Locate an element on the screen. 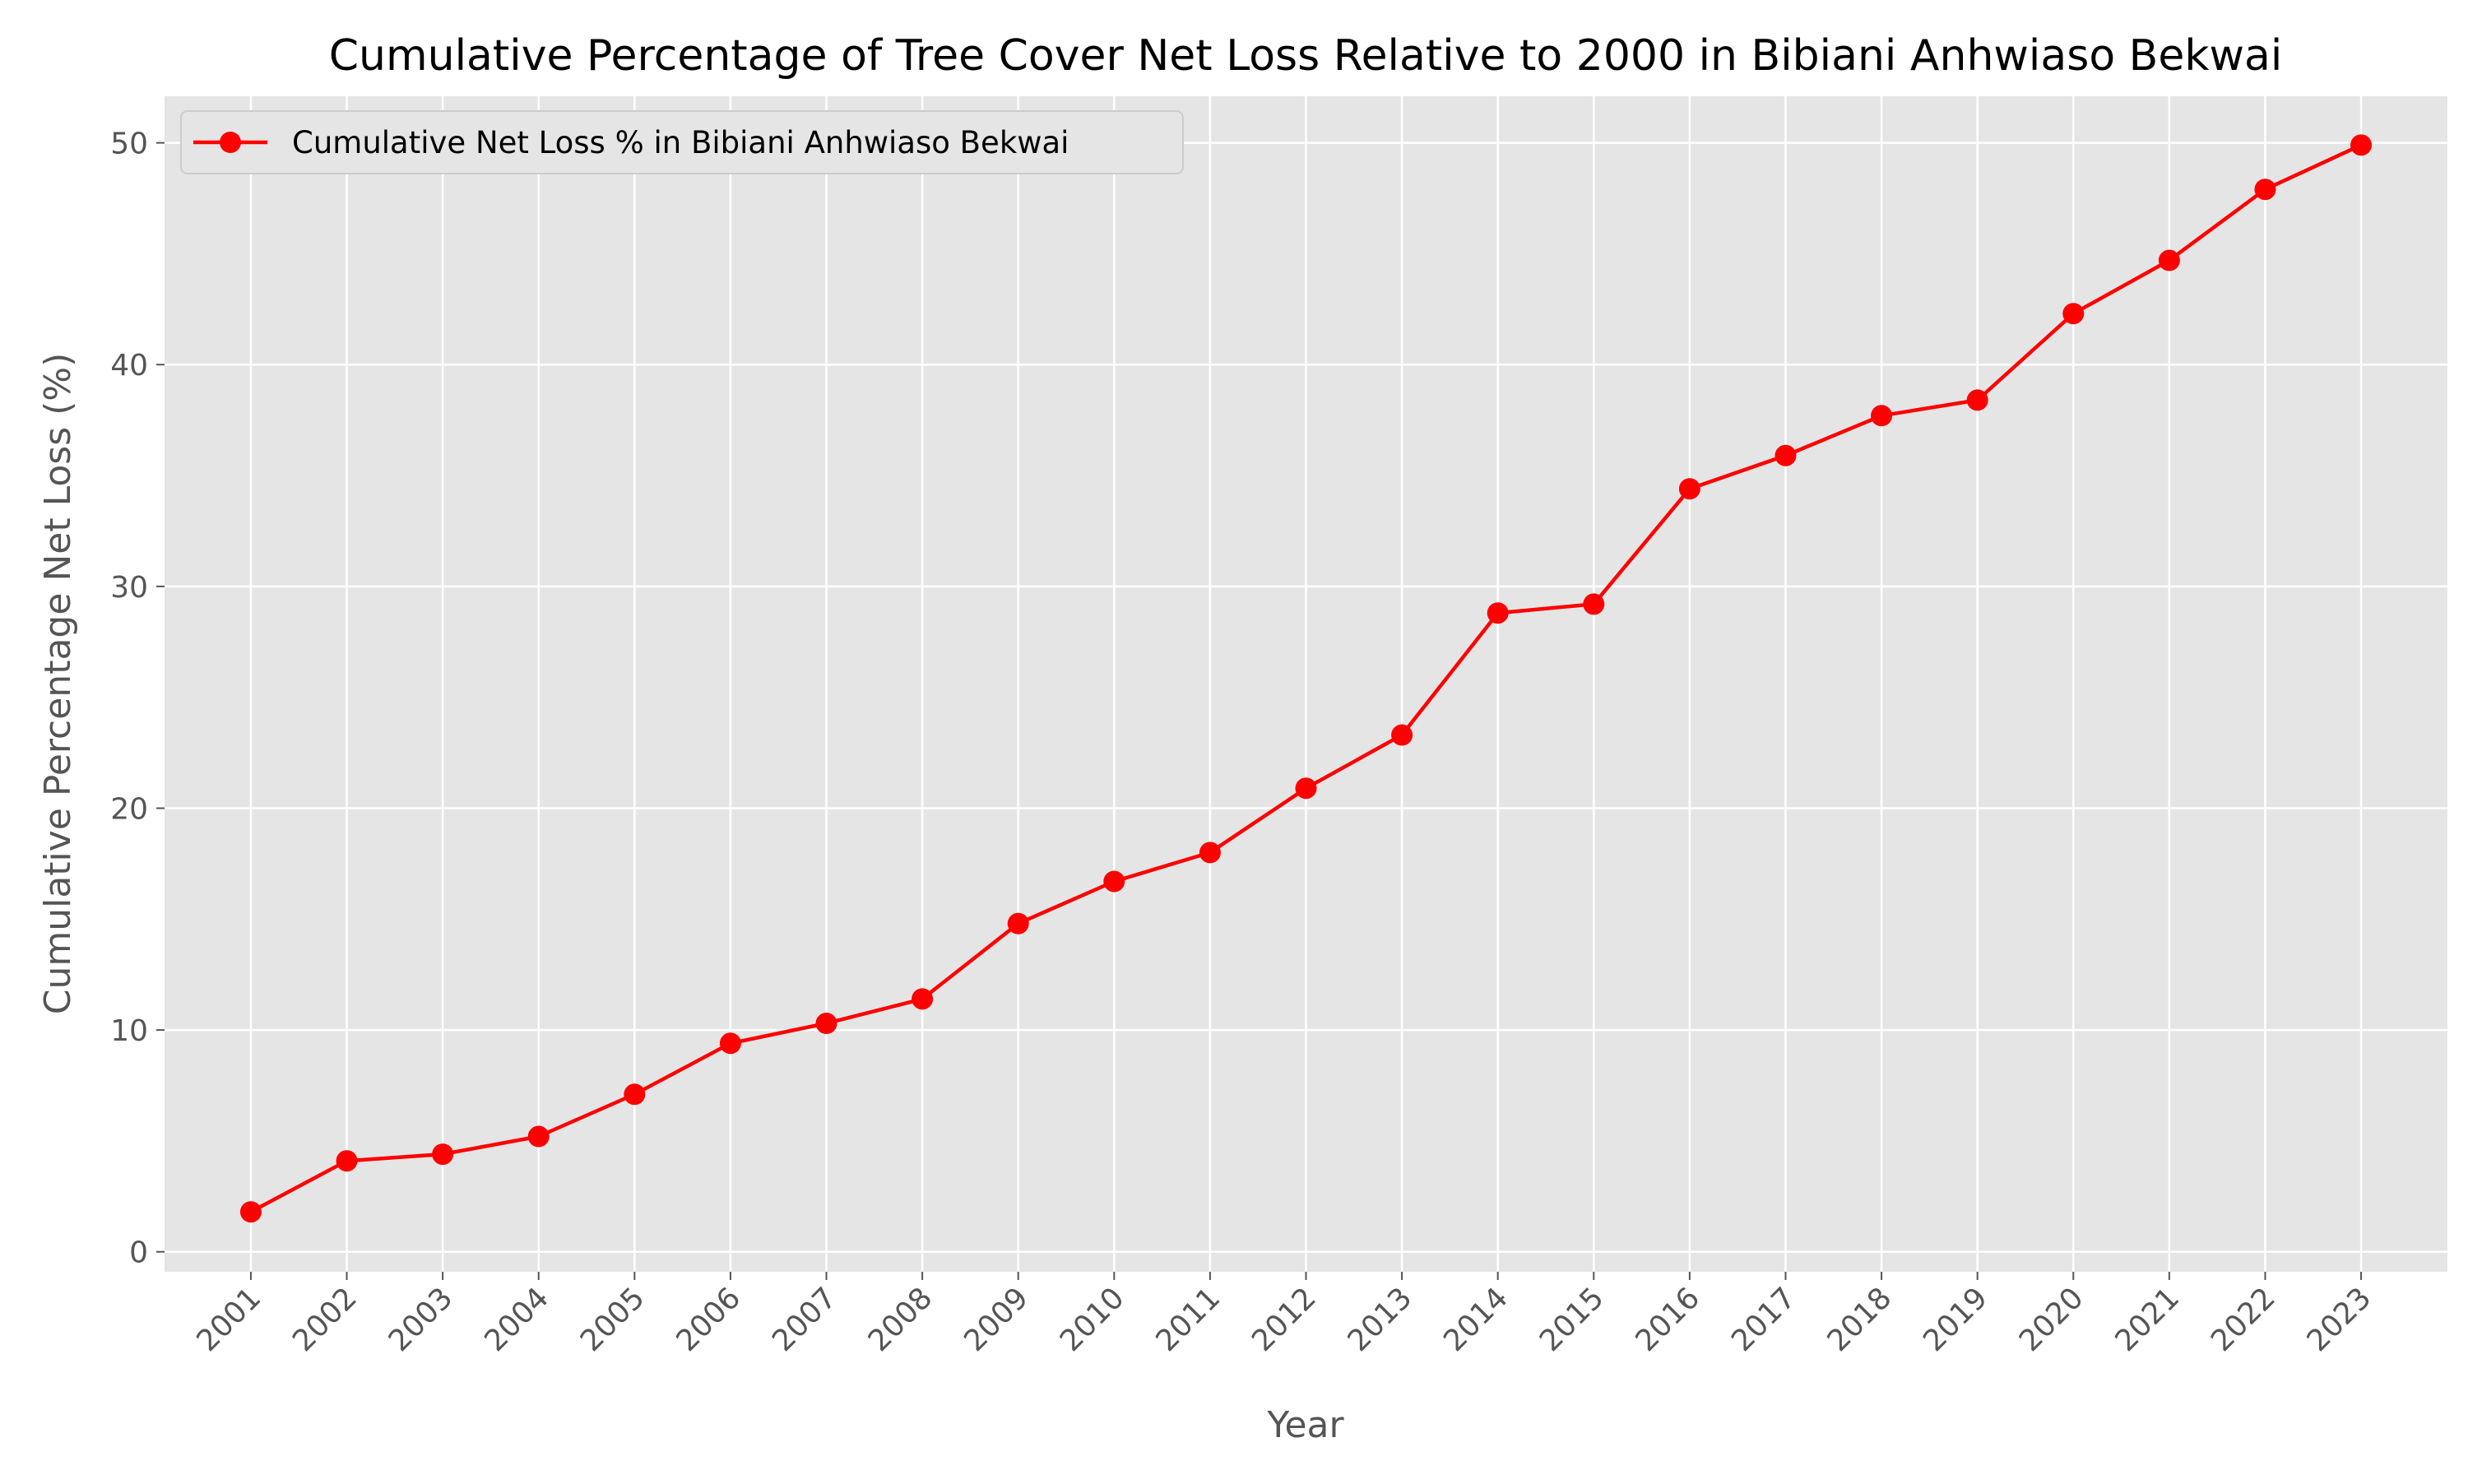  x-tick-label: 2007 is located at coordinates (804, 1319).